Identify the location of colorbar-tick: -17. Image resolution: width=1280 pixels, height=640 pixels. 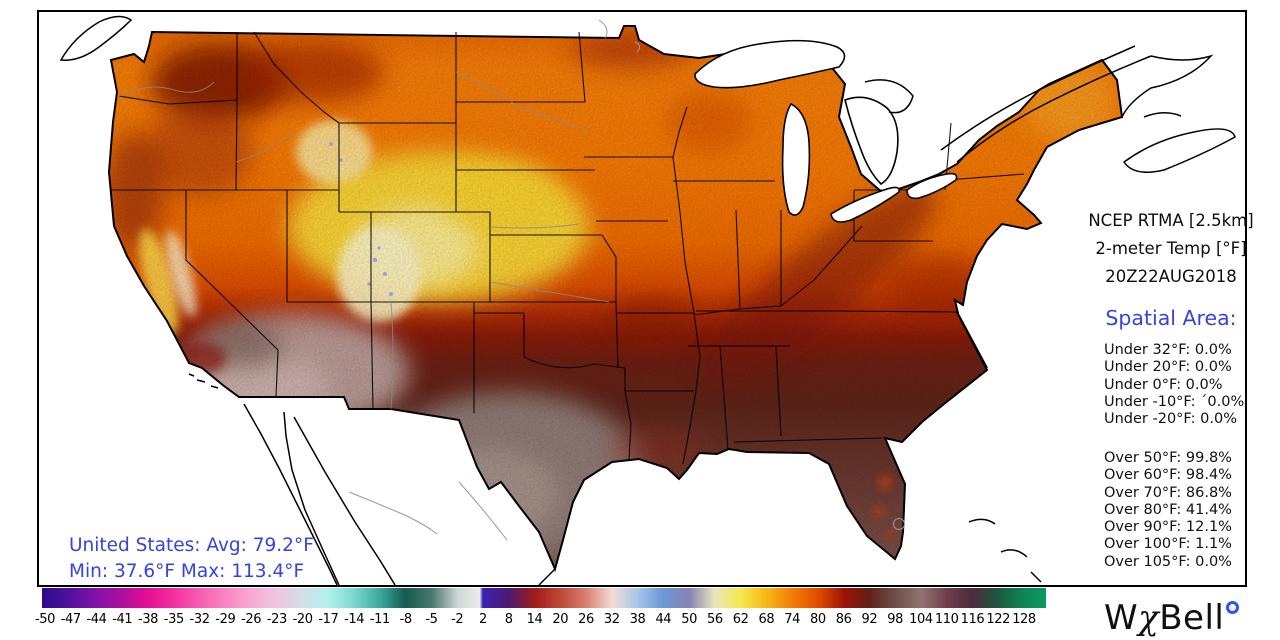
(328, 619).